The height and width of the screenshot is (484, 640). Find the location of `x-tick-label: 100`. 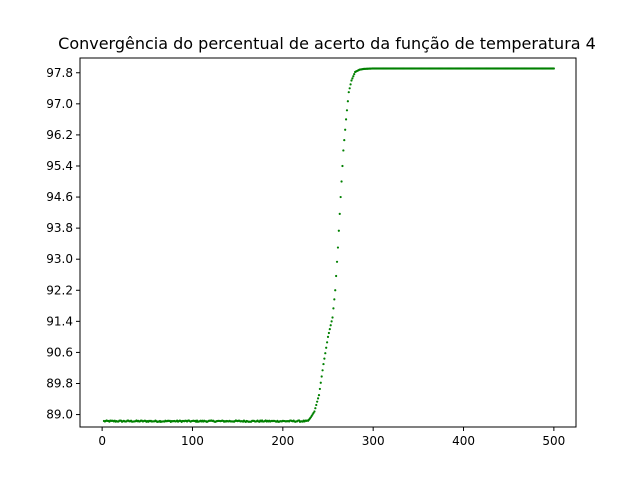

x-tick-label: 100 is located at coordinates (192, 441).